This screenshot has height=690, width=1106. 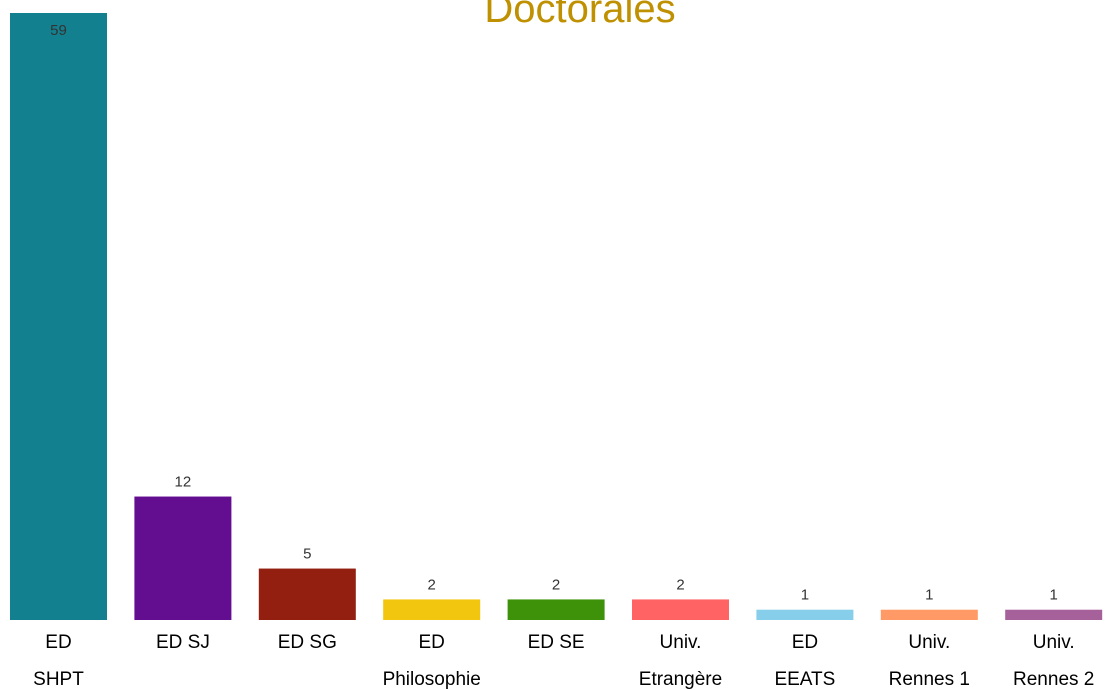 What do you see at coordinates (307, 554) in the screenshot?
I see `value-label: 5` at bounding box center [307, 554].